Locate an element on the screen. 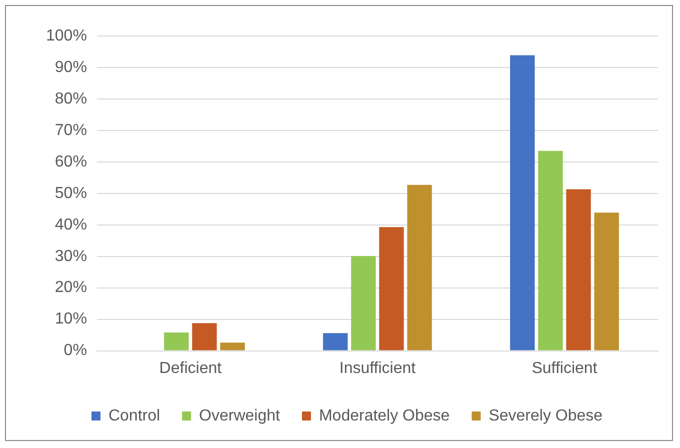  y-tick-label: 20% is located at coordinates (70, 287).